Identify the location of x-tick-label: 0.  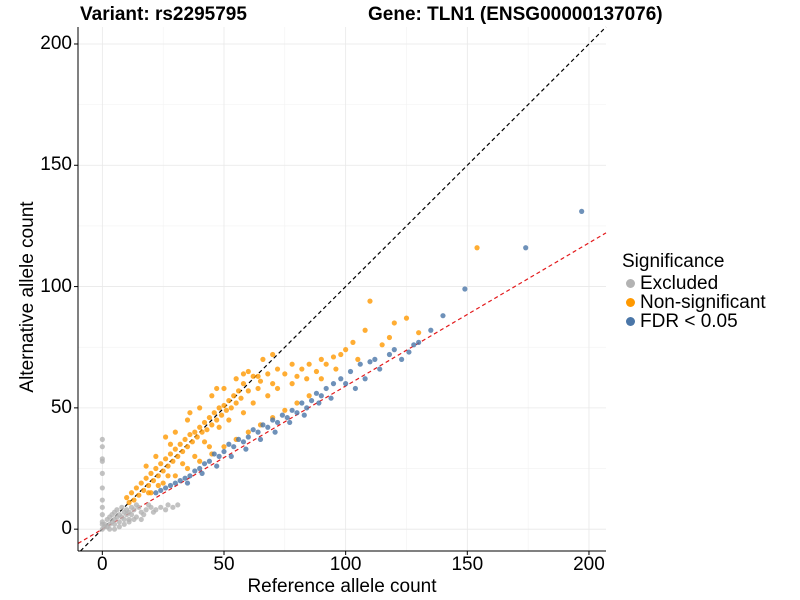
(102, 564).